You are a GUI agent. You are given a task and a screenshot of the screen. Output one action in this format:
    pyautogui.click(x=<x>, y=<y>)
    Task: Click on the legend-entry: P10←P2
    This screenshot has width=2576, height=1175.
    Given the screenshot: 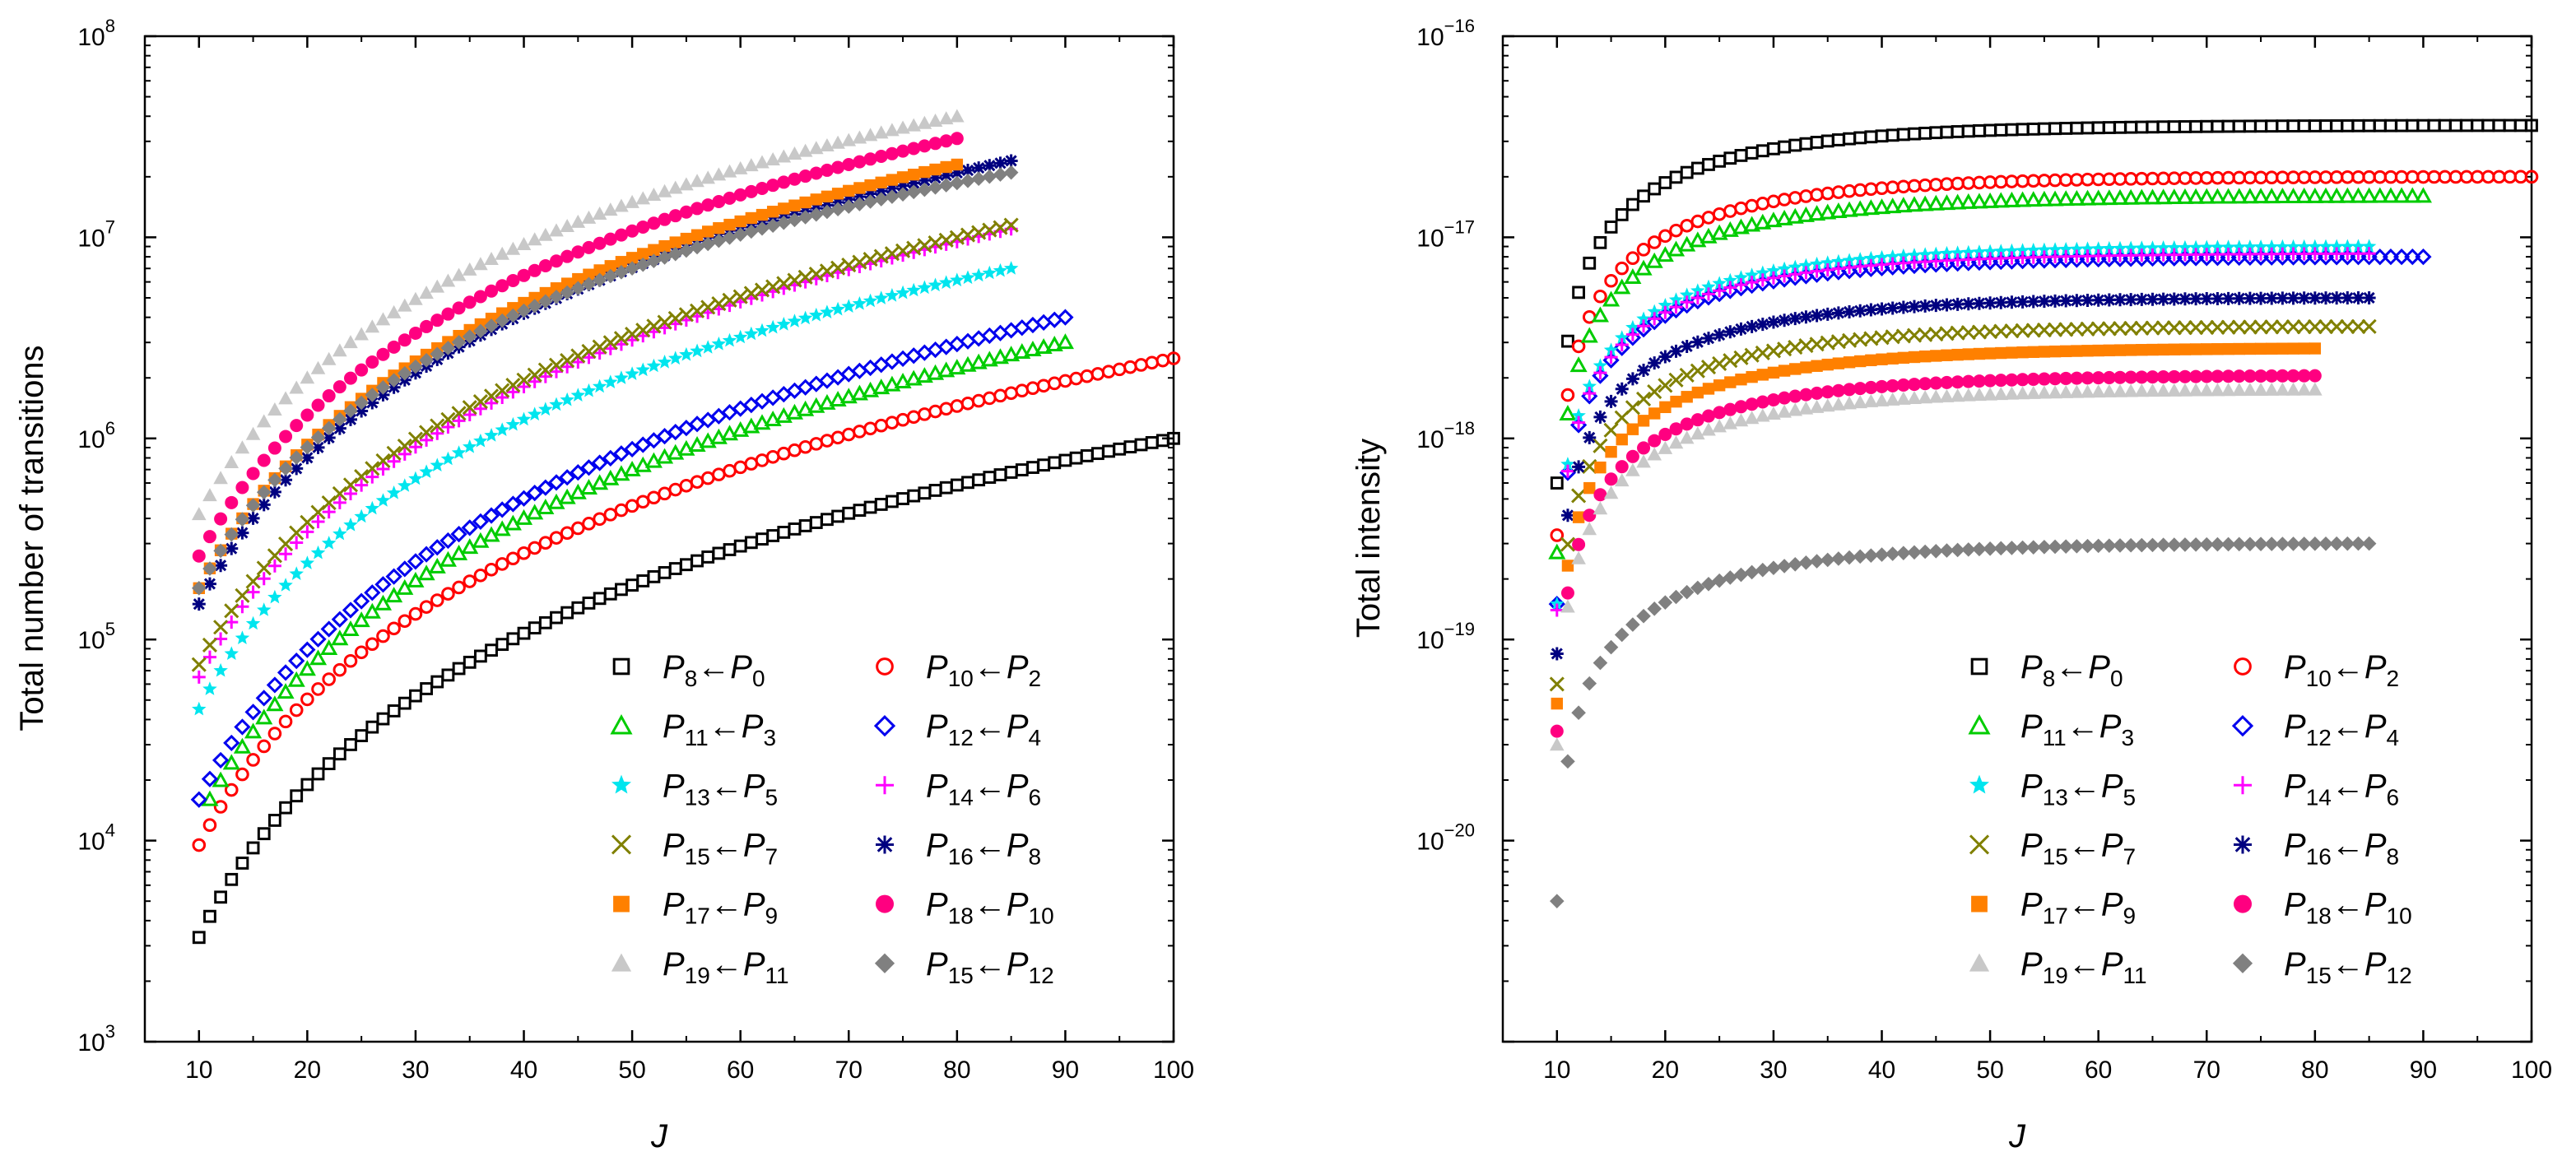 What is the action you would take?
    pyautogui.click(x=2341, y=670)
    